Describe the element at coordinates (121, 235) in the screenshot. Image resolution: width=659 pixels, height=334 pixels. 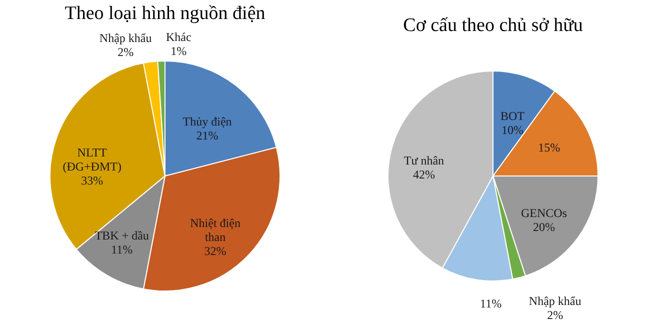
I see `slice-label: TBK + dầu` at that location.